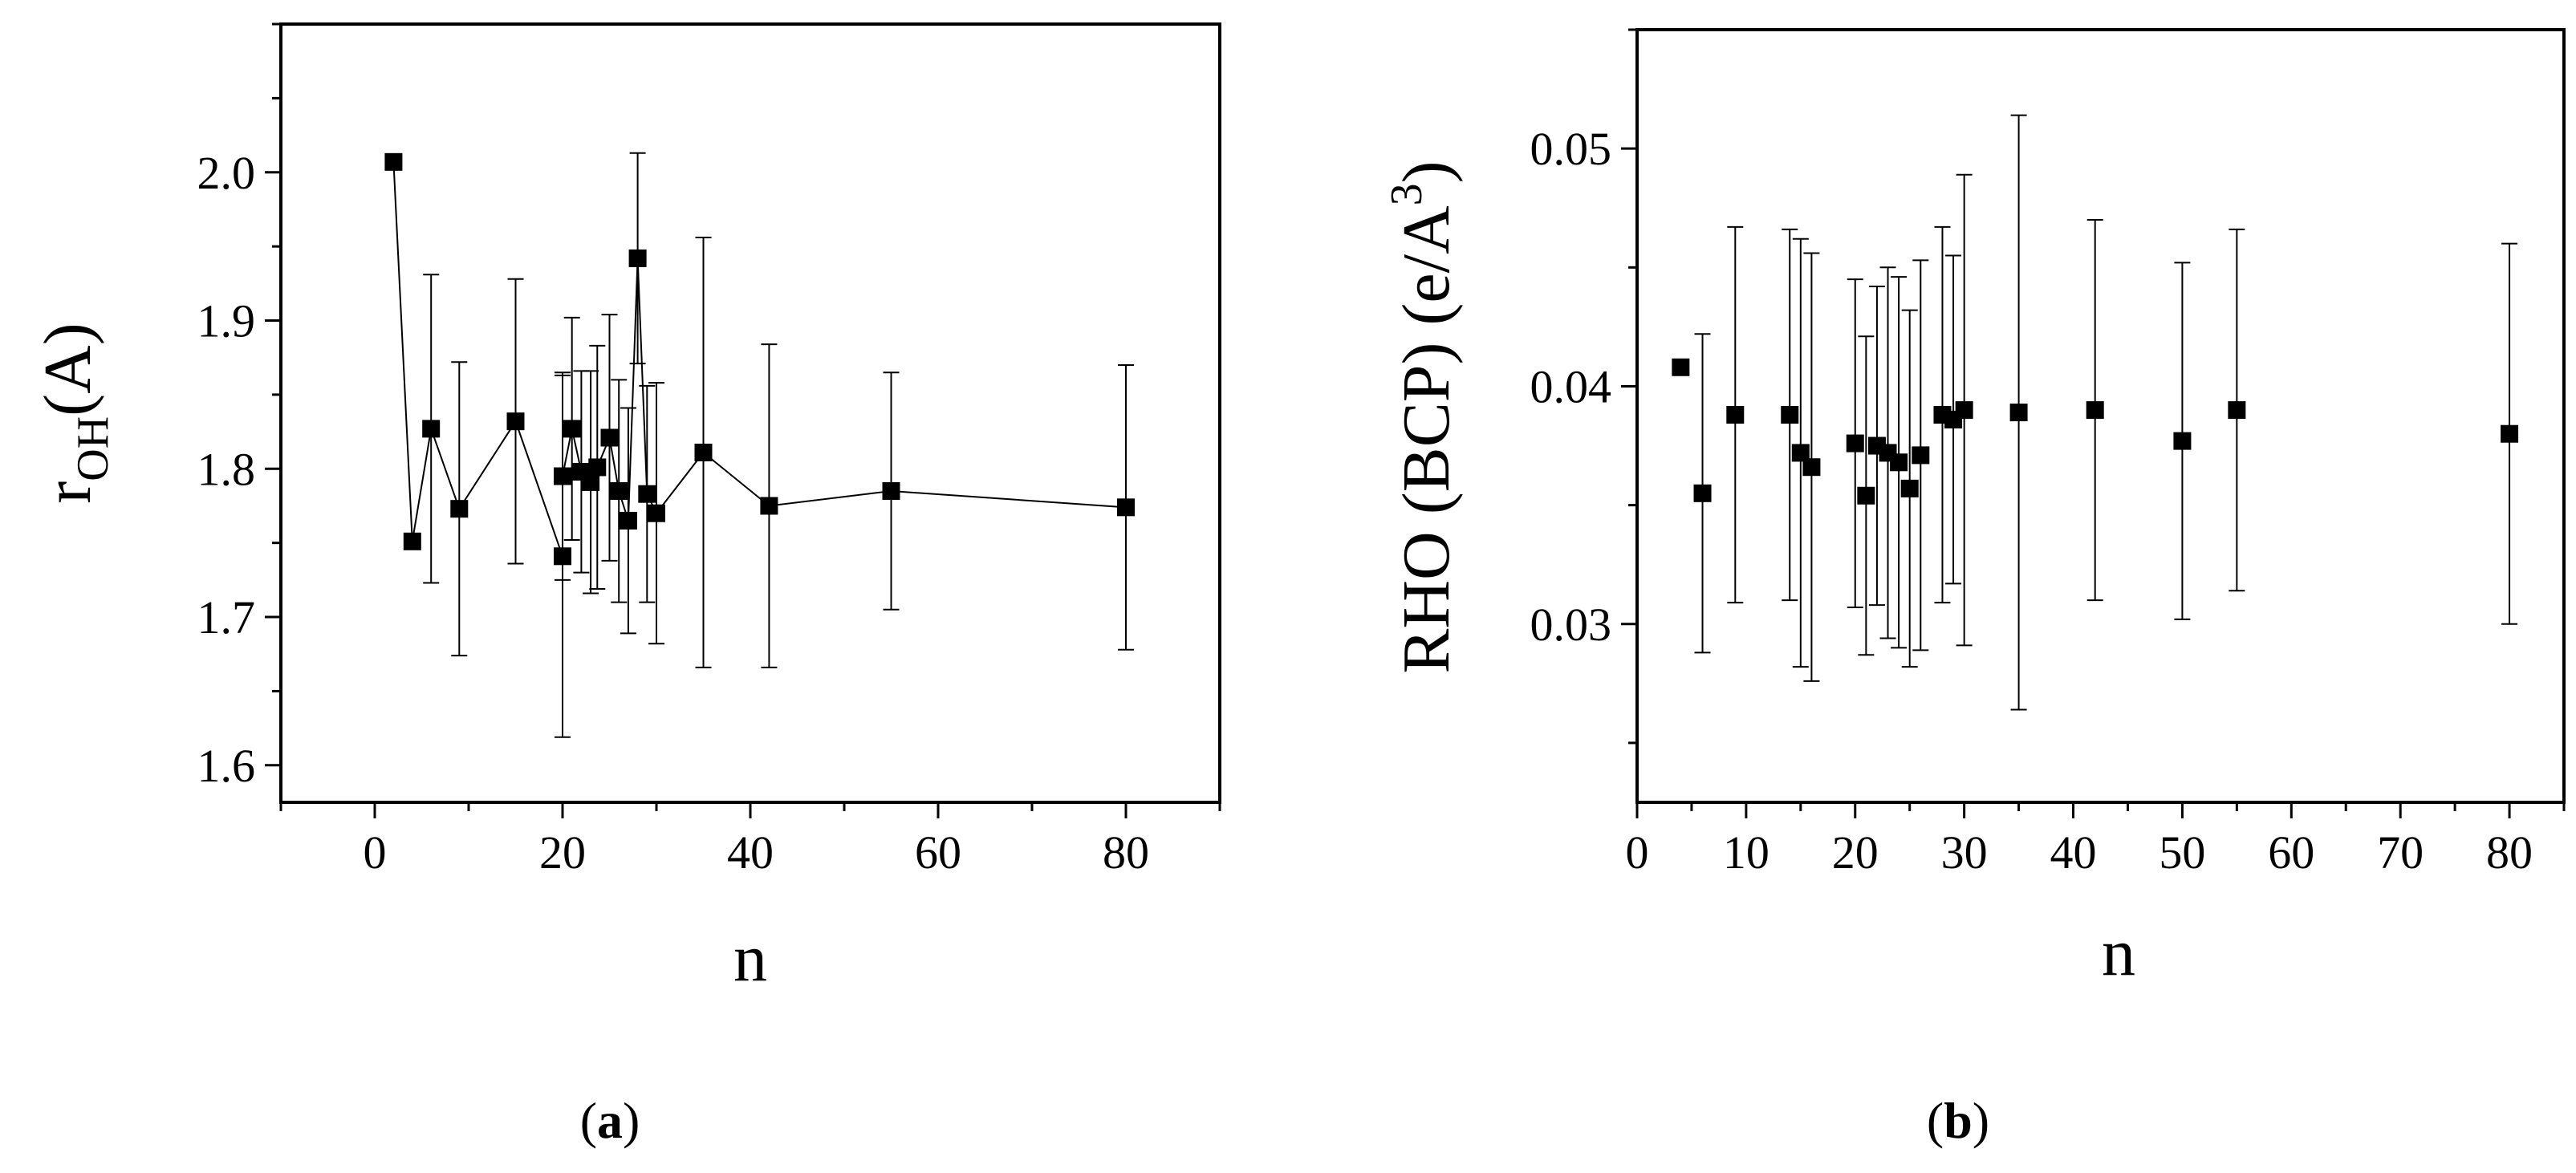 The height and width of the screenshot is (1173, 2576). What do you see at coordinates (227, 766) in the screenshot?
I see `y-tick-label: 1.6` at bounding box center [227, 766].